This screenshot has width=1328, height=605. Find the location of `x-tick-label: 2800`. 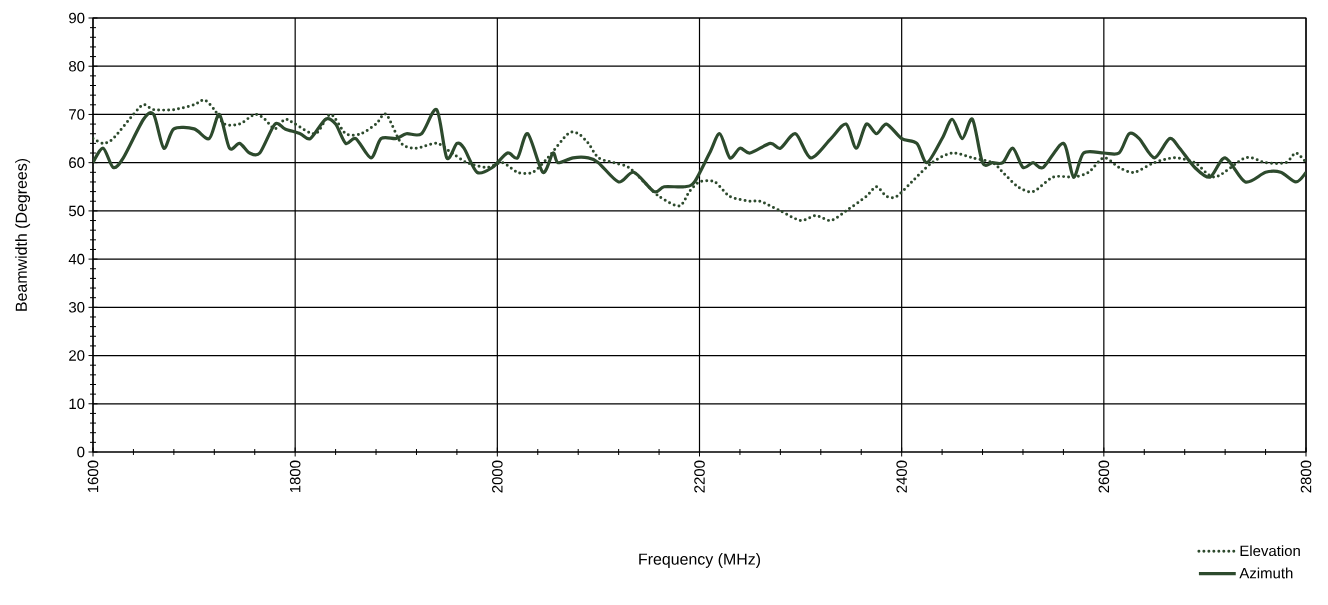

x-tick-label: 2800 is located at coordinates (1306, 476).